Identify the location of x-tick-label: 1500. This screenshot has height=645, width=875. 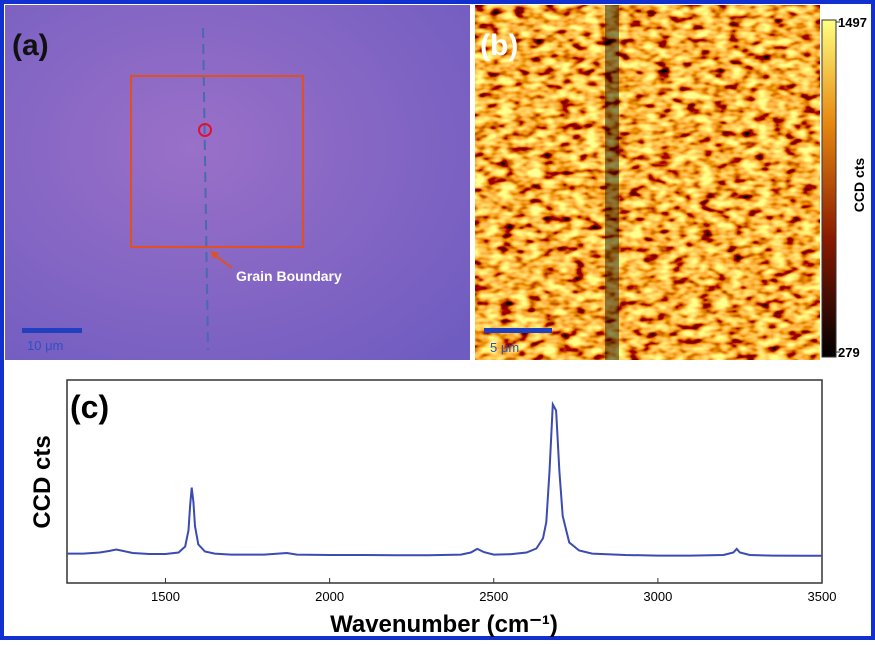
(165, 596).